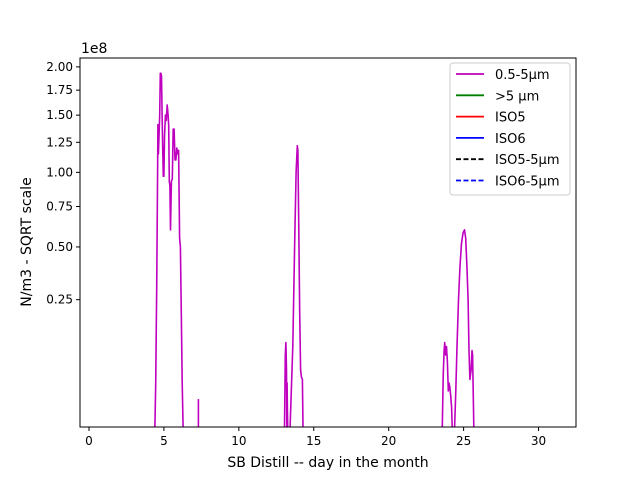 Image resolution: width=640 pixels, height=480 pixels. Describe the element at coordinates (164, 441) in the screenshot. I see `x-tick-label: 5` at that location.